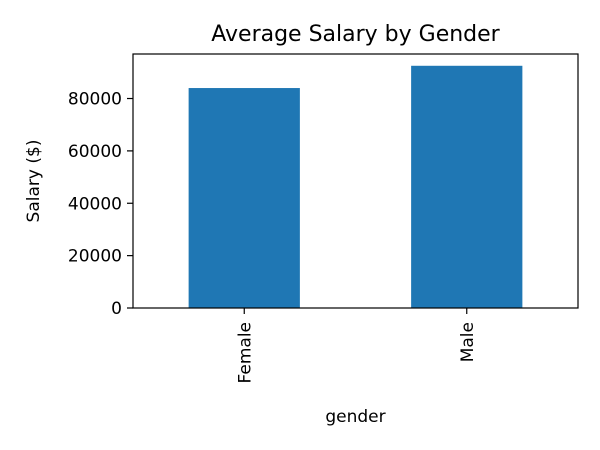 This screenshot has width=600, height=450. Describe the element at coordinates (95, 152) in the screenshot. I see `y-tick-label: 60000` at that location.